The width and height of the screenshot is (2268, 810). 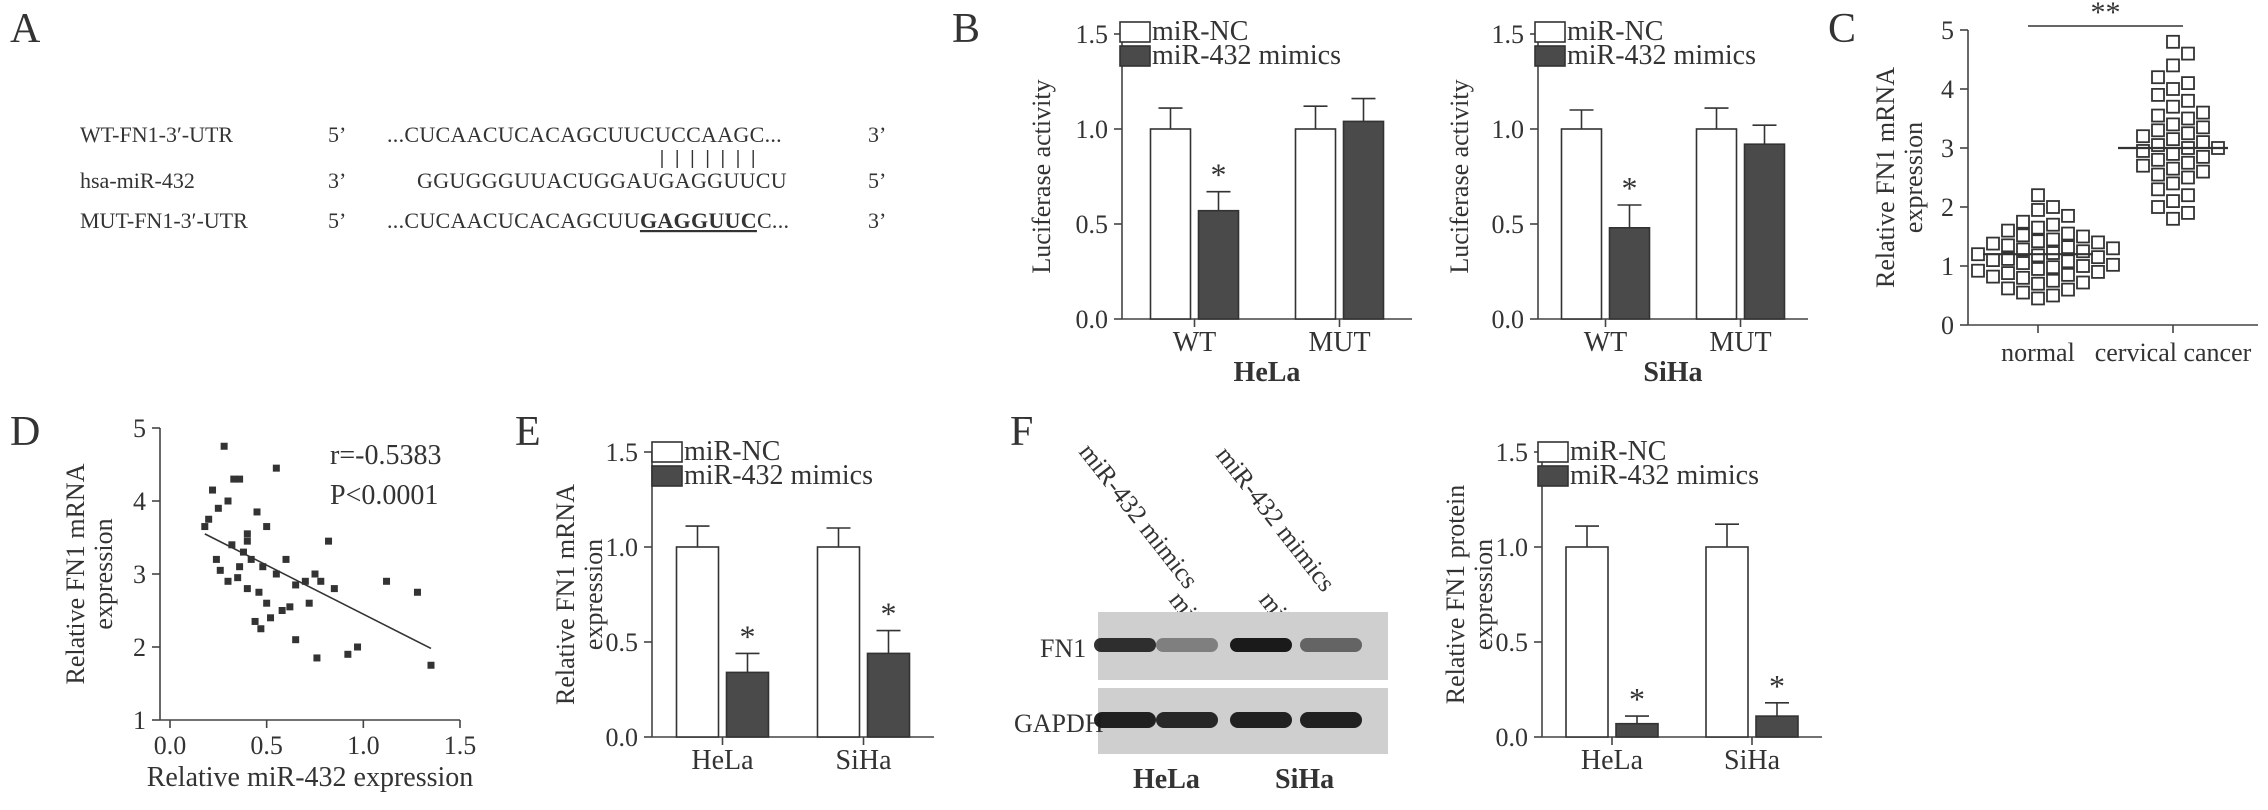 I want to click on y-tick-label: 4, so click(x=139, y=501).